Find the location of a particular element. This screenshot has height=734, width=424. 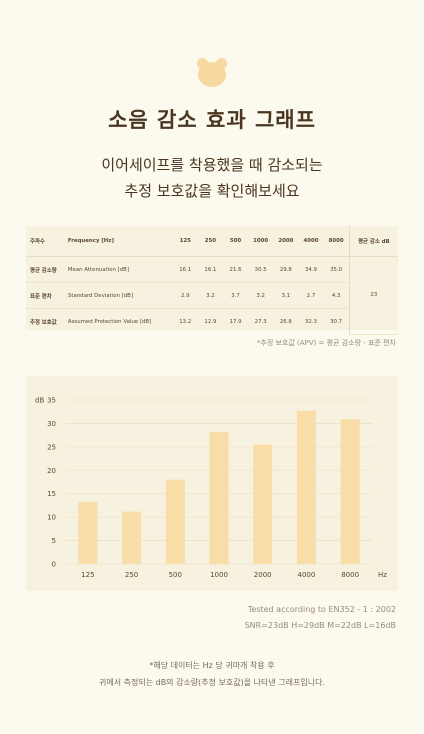

table-cell: 21.6 is located at coordinates (235, 269).